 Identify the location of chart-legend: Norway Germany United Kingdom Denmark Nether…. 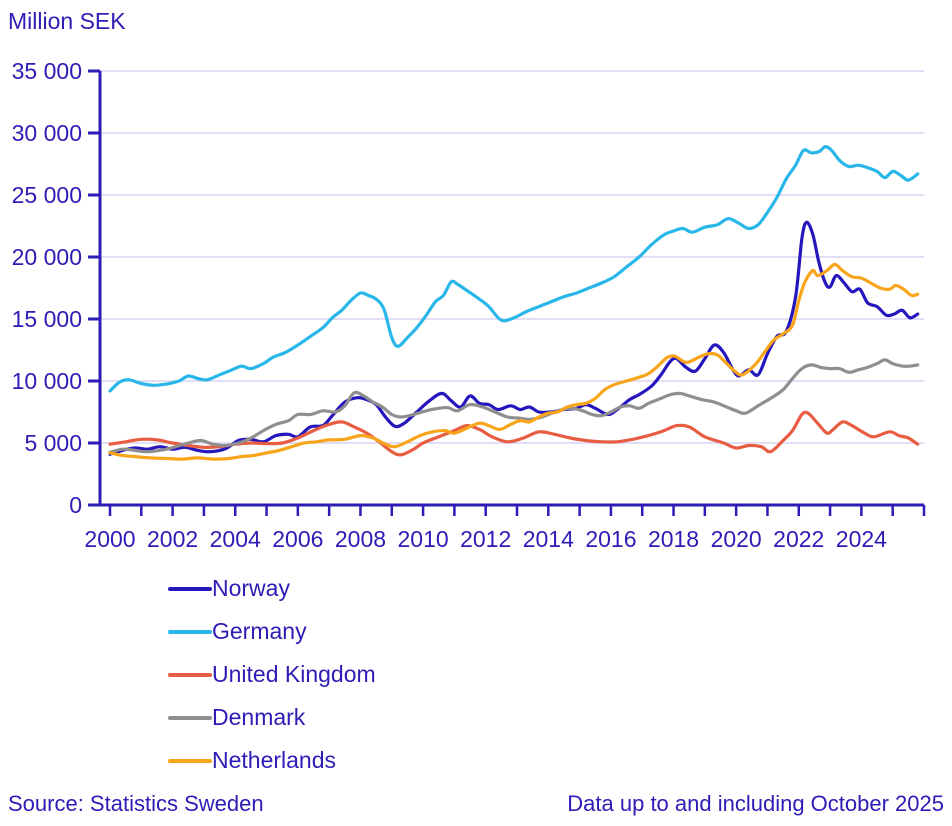
(272, 674).